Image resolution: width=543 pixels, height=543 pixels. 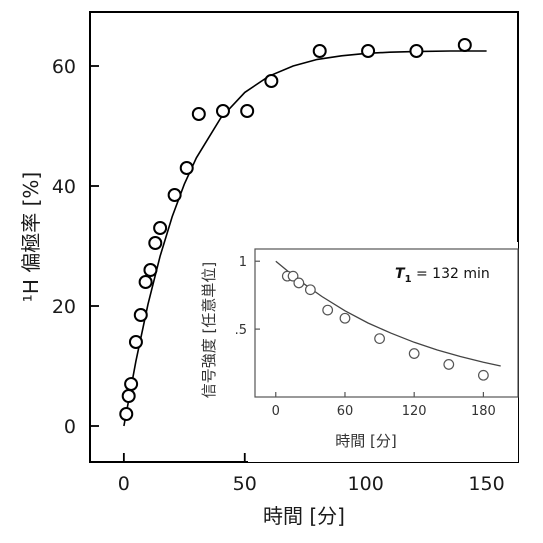 I want to click on main-y-axis-label: ¹H 偏極率 [%], so click(x=31, y=237).